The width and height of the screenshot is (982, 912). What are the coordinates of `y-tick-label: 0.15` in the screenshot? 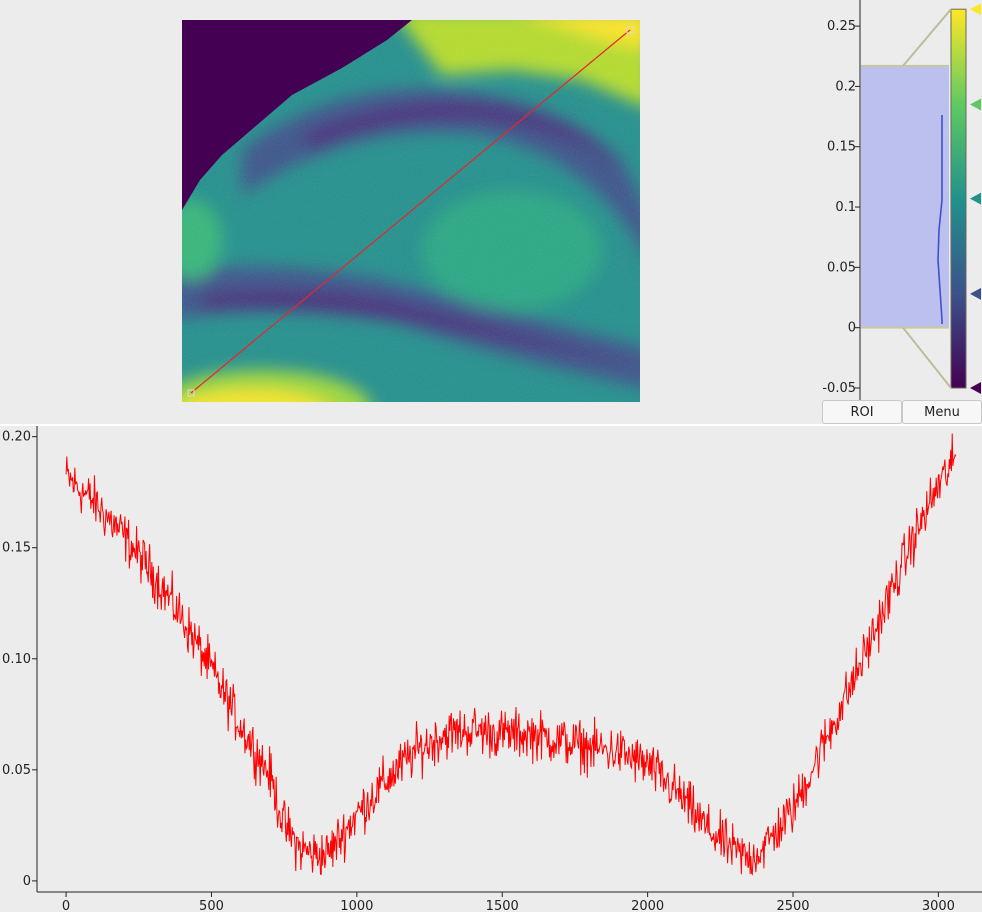 It's located at (16, 548).